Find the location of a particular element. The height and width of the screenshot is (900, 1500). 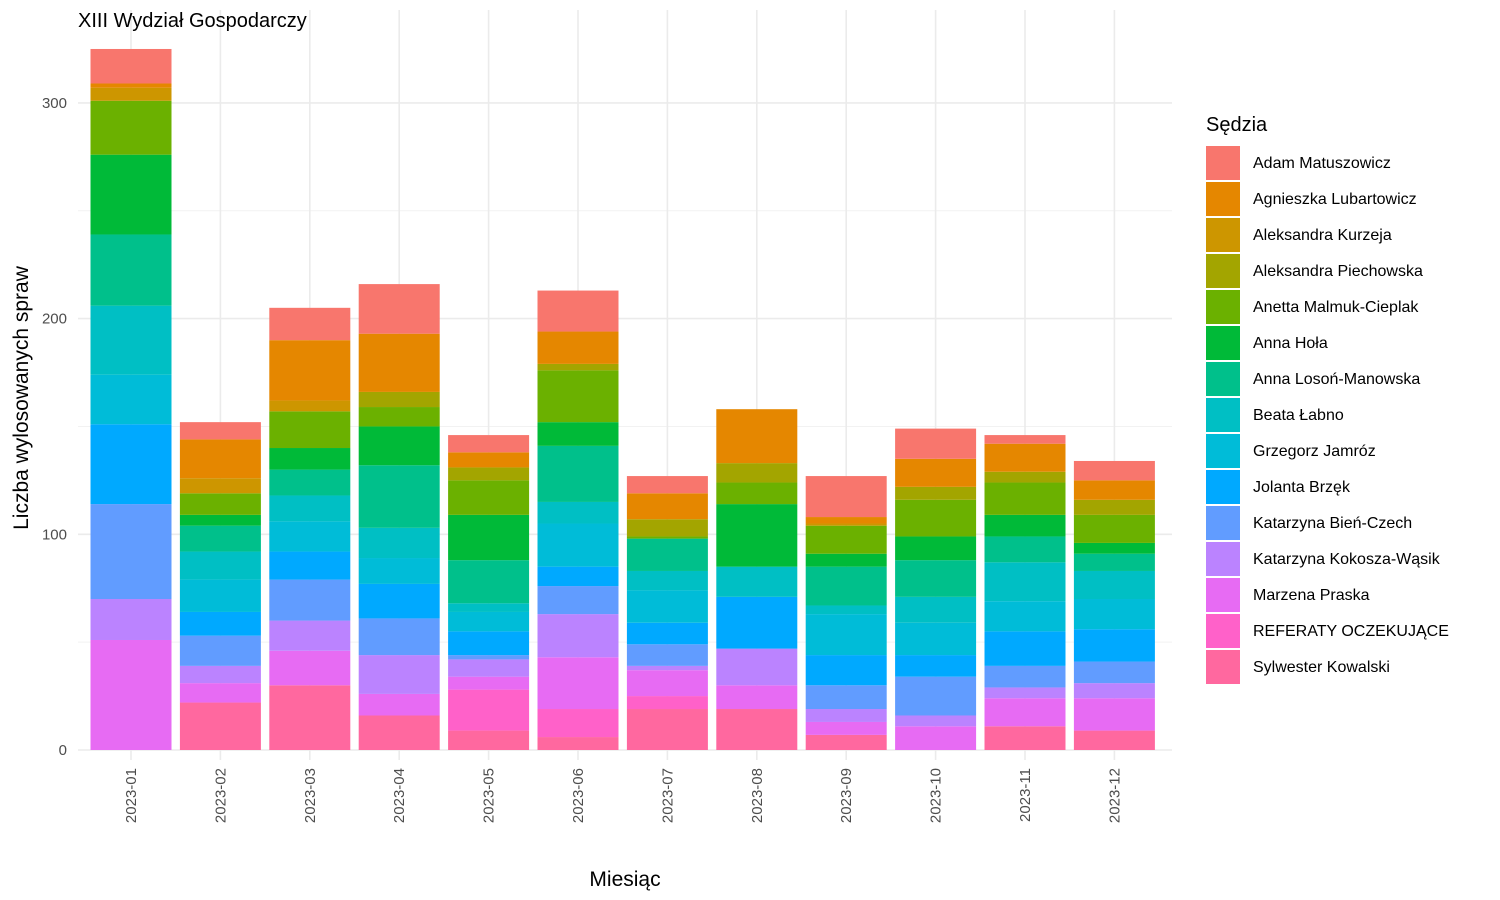

legend-item: Sylwester Kowalski is located at coordinates (1298, 667).